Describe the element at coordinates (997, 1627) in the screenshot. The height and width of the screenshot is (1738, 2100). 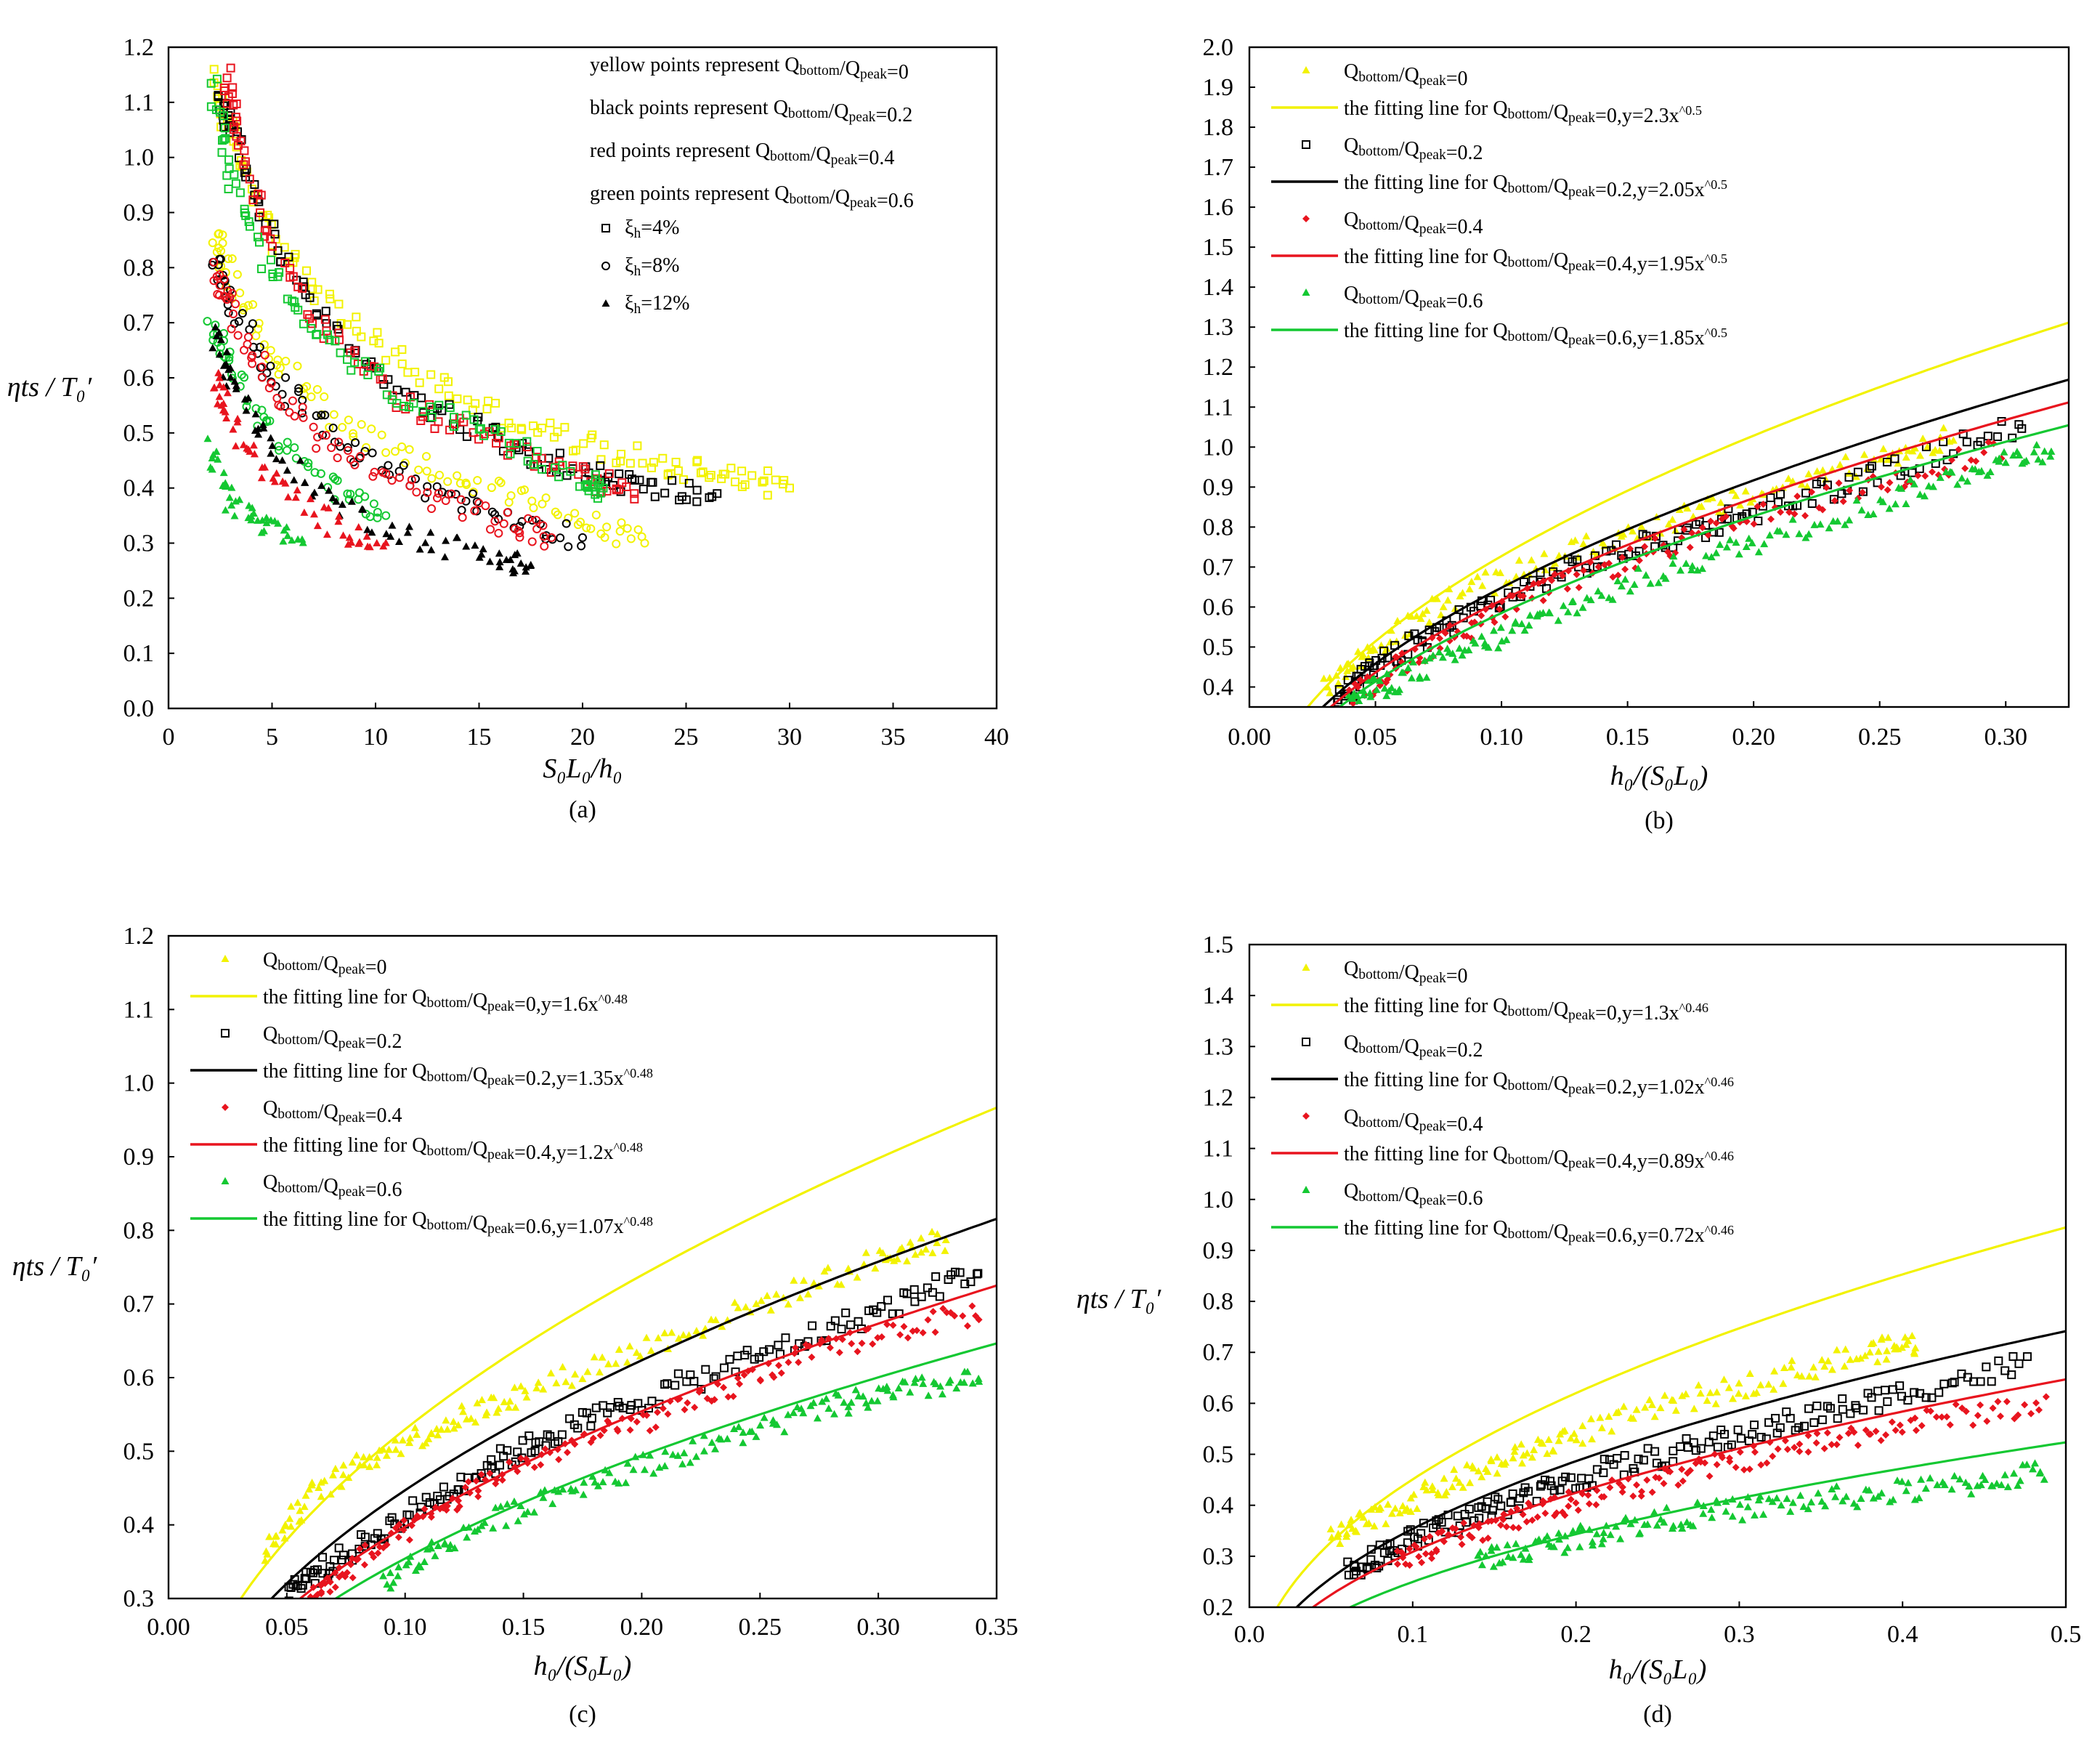
I see `x-tick-label: 0.35` at that location.